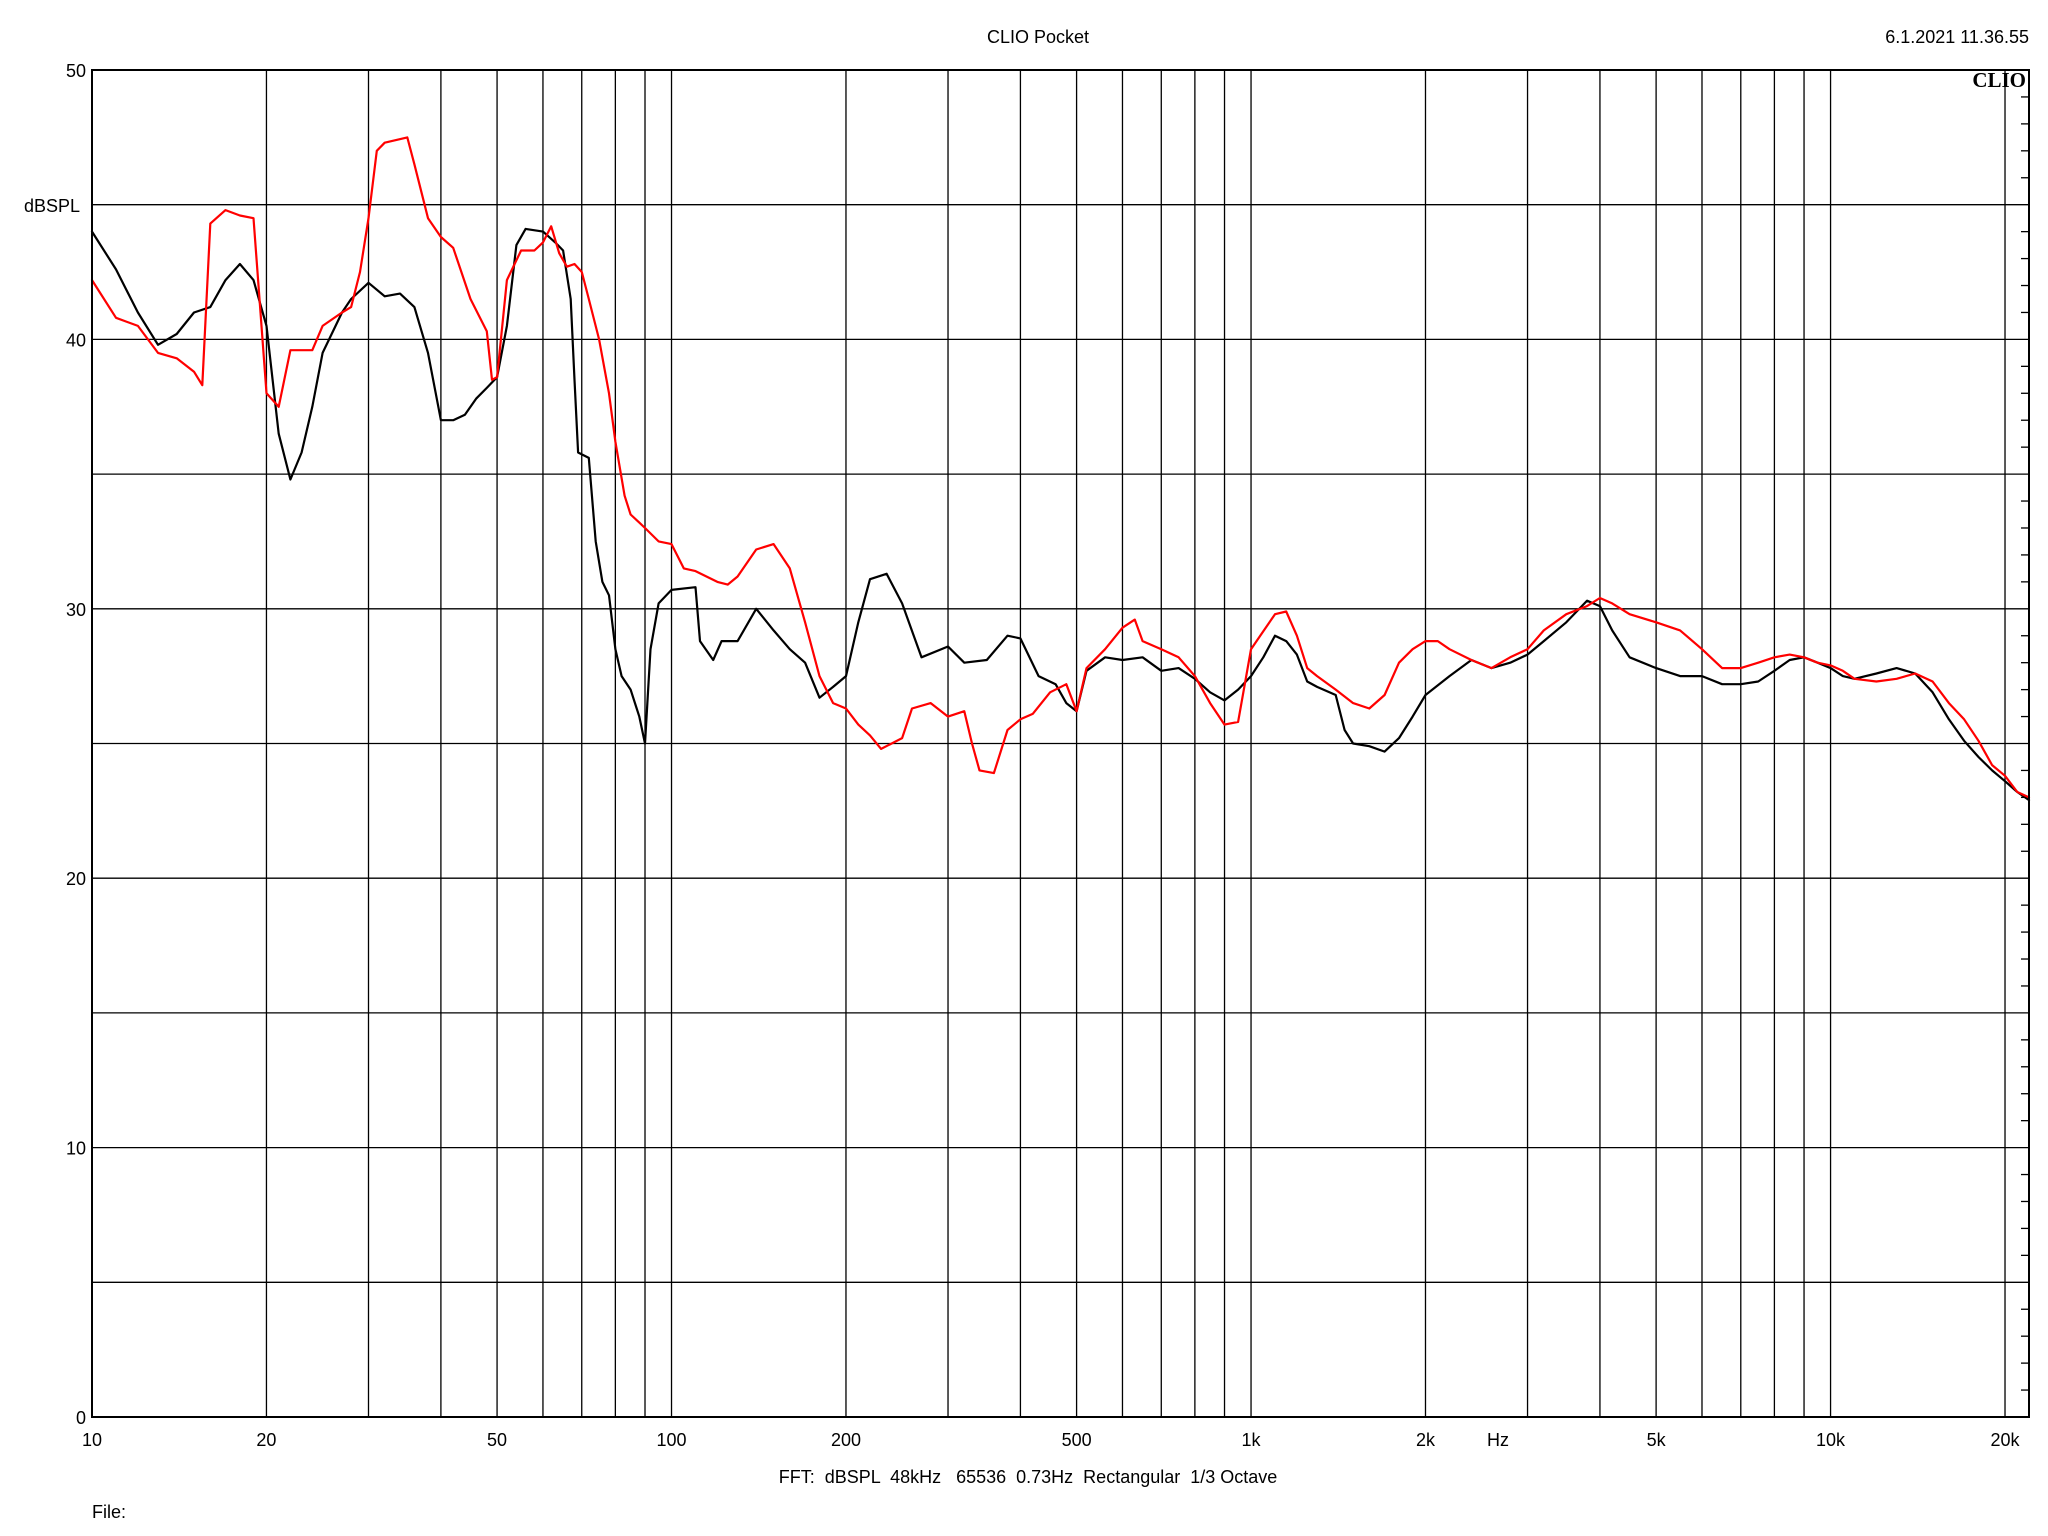 The width and height of the screenshot is (2048, 1536). Describe the element at coordinates (2005, 1440) in the screenshot. I see `x-tick-label: 20k` at that location.